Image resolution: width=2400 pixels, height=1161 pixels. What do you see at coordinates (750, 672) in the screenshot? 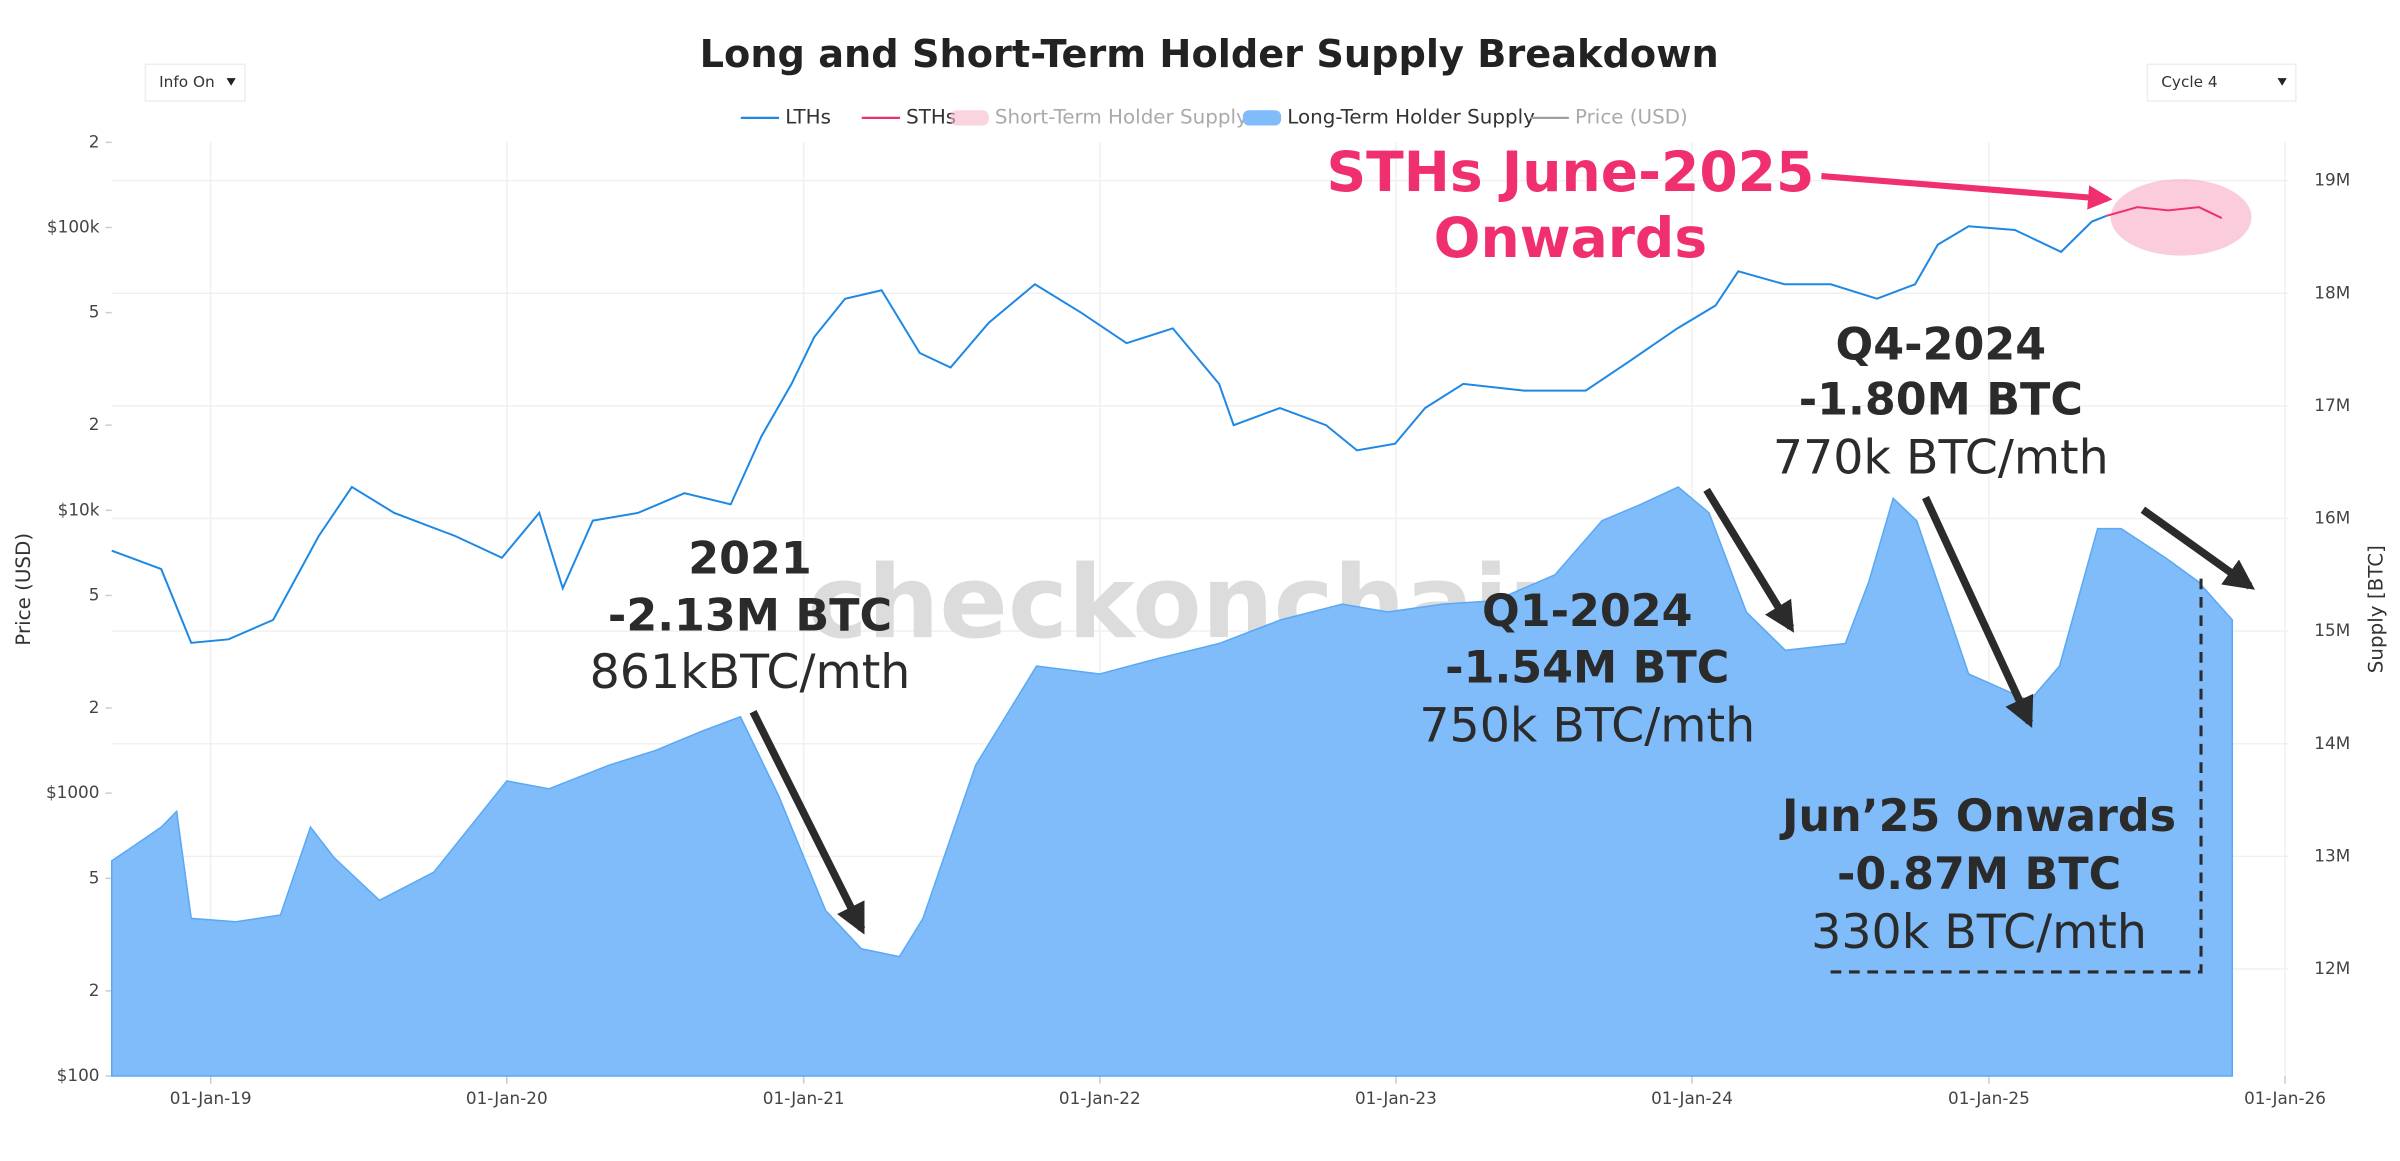
I see `annotation: 861kBTC/mth` at bounding box center [750, 672].